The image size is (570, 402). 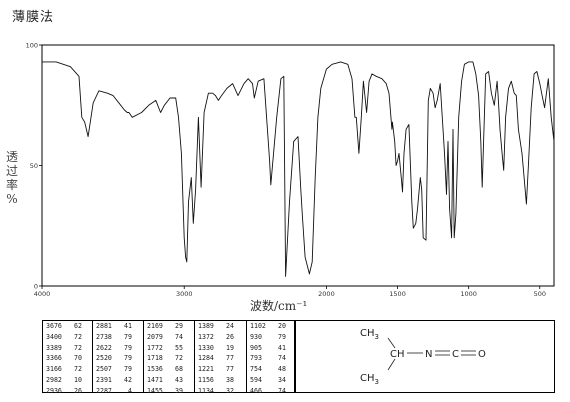 What do you see at coordinates (128, 379) in the screenshot?
I see `peak-transmittance: 42` at bounding box center [128, 379].